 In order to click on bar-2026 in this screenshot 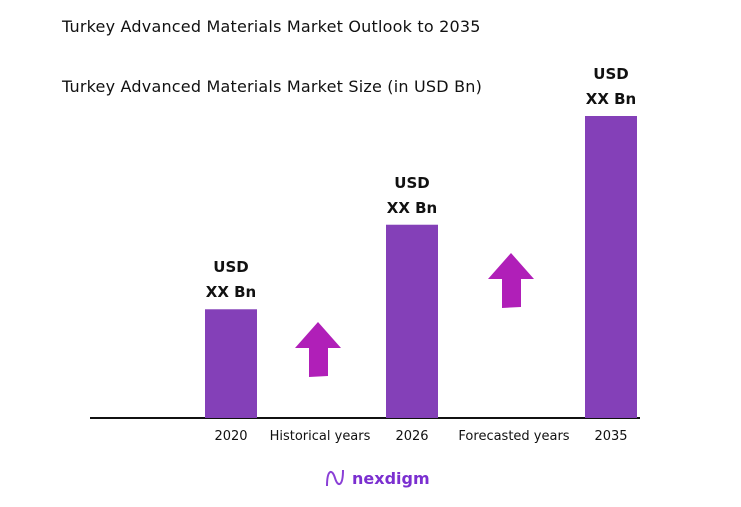, I will do `click(412, 321)`.